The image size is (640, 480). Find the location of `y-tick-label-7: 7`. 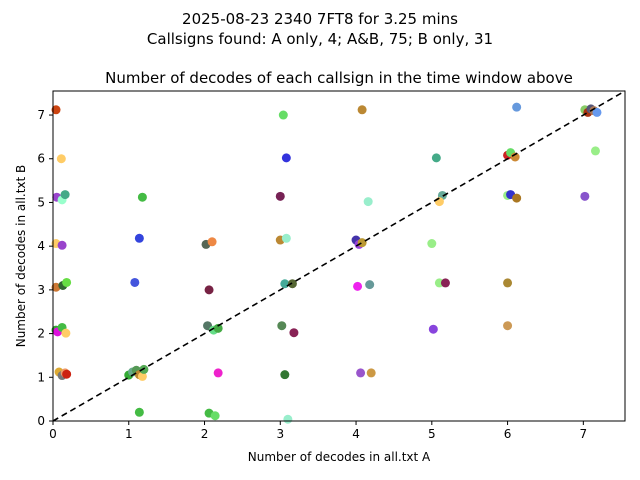

y-tick-label-7: 7 is located at coordinates (41, 115).